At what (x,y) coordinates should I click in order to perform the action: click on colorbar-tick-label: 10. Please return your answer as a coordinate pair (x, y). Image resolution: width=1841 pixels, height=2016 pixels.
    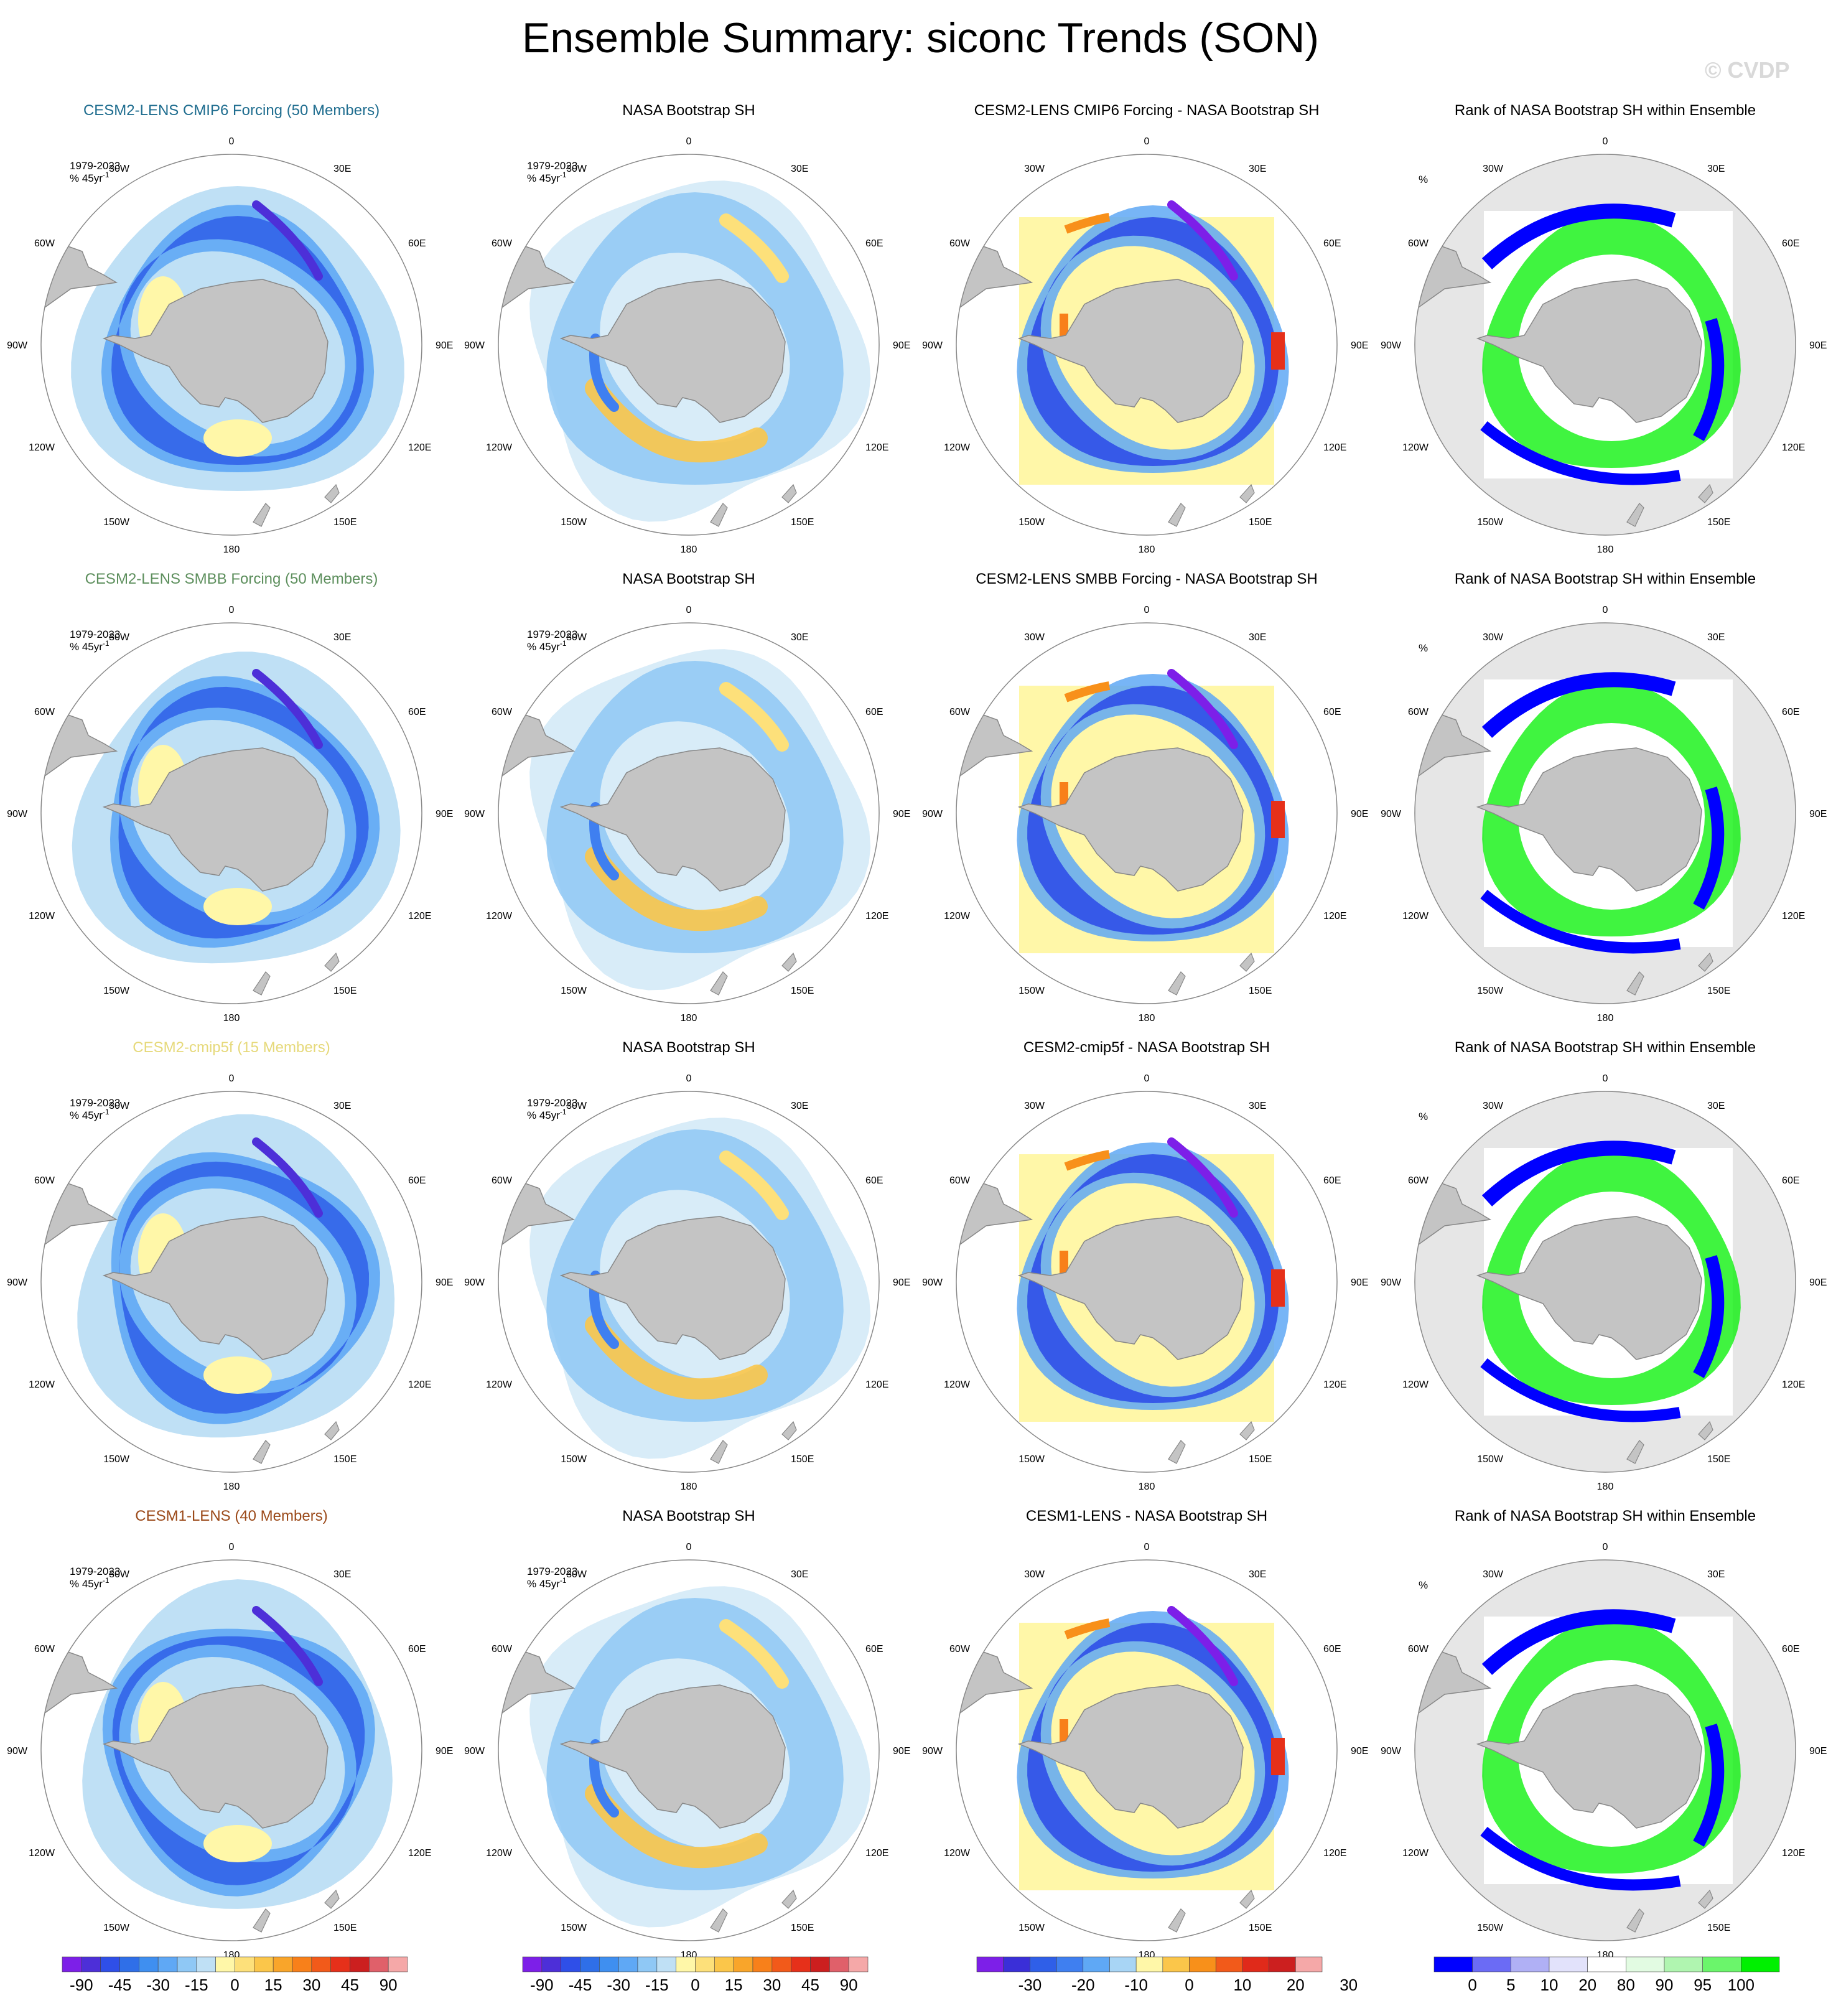
    Looking at the image, I should click on (1549, 1985).